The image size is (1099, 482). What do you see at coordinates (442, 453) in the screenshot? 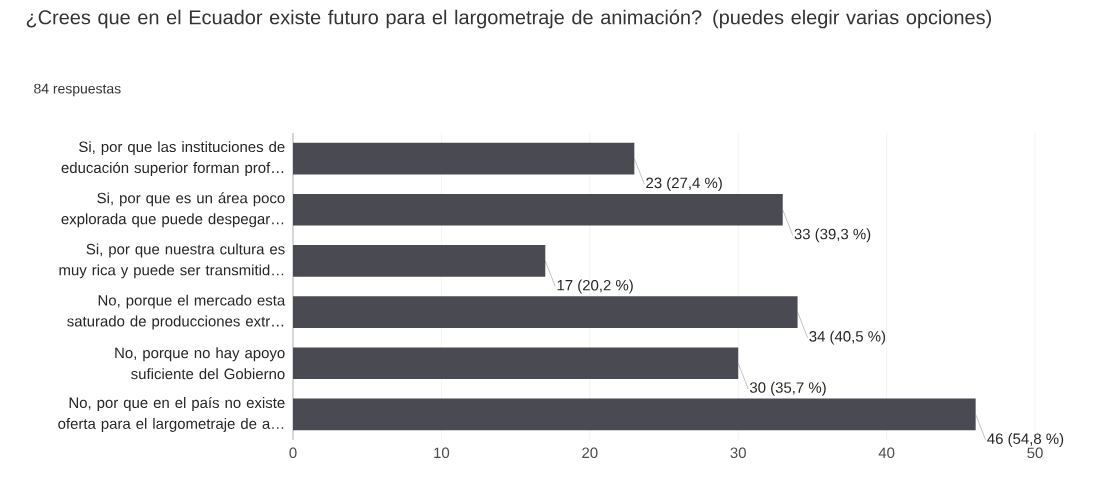
I see `x-tick-label: 10` at bounding box center [442, 453].